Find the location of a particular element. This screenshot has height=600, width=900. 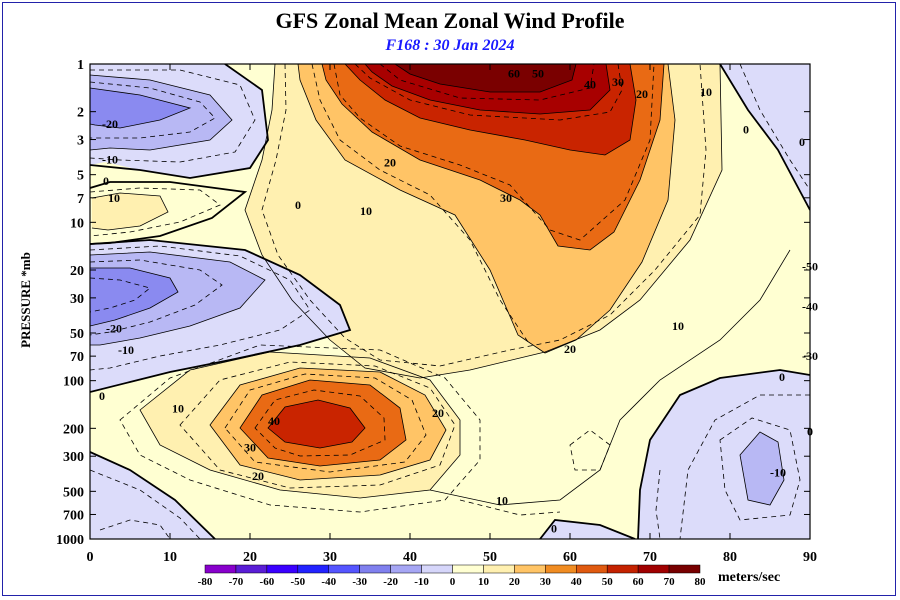

contour-m10-right is located at coordinates (762, 468).